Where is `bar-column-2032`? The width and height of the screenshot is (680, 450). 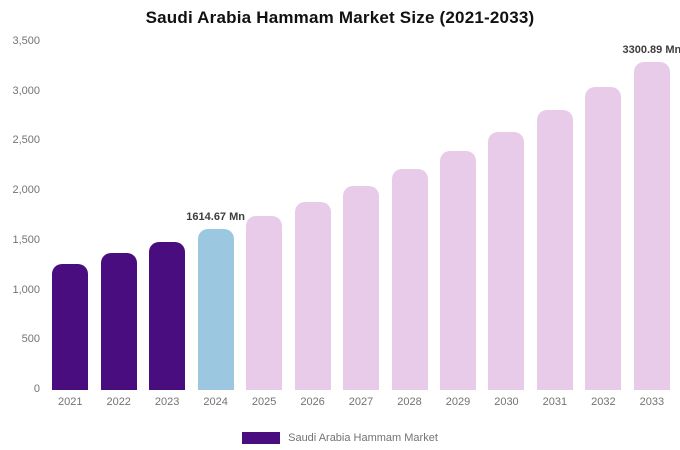 bar-column-2032 is located at coordinates (603, 216).